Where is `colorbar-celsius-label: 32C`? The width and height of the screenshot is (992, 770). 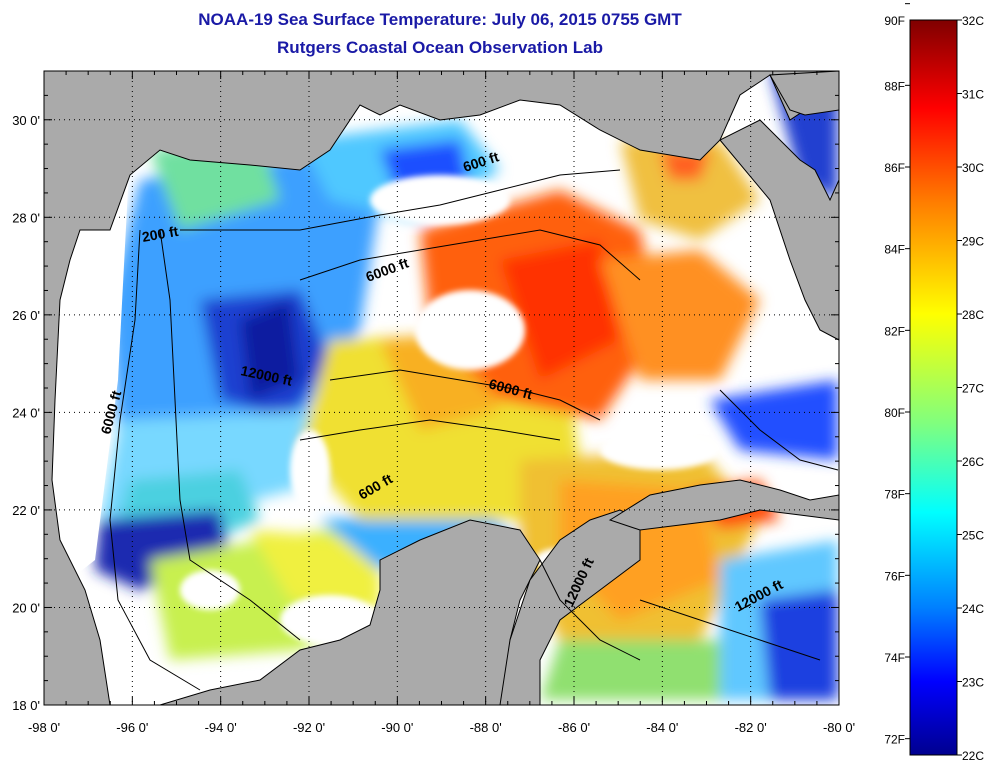
colorbar-celsius-label: 32C is located at coordinates (973, 21).